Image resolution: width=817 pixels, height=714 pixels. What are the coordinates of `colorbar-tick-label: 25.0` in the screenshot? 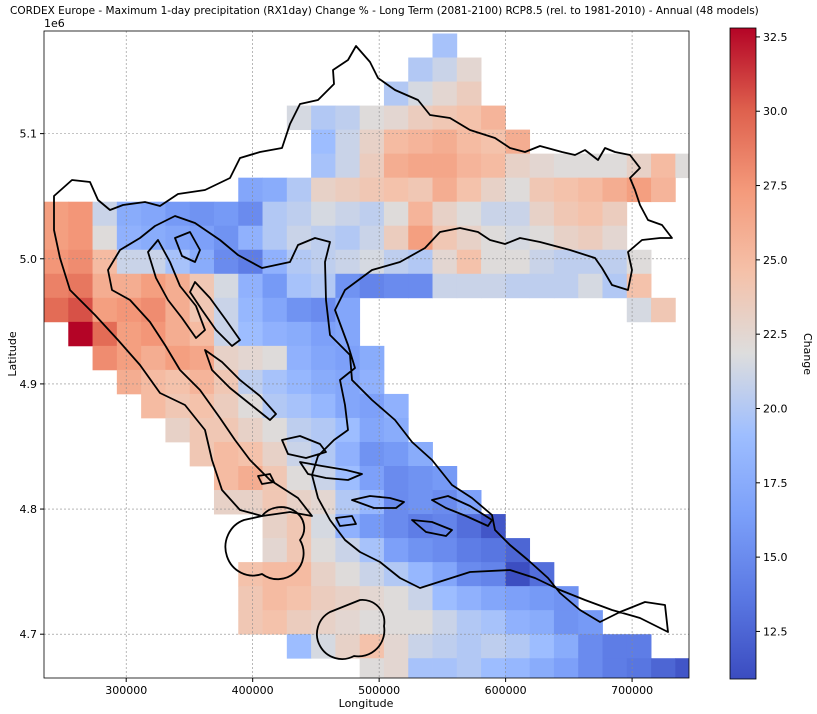 It's located at (775, 260).